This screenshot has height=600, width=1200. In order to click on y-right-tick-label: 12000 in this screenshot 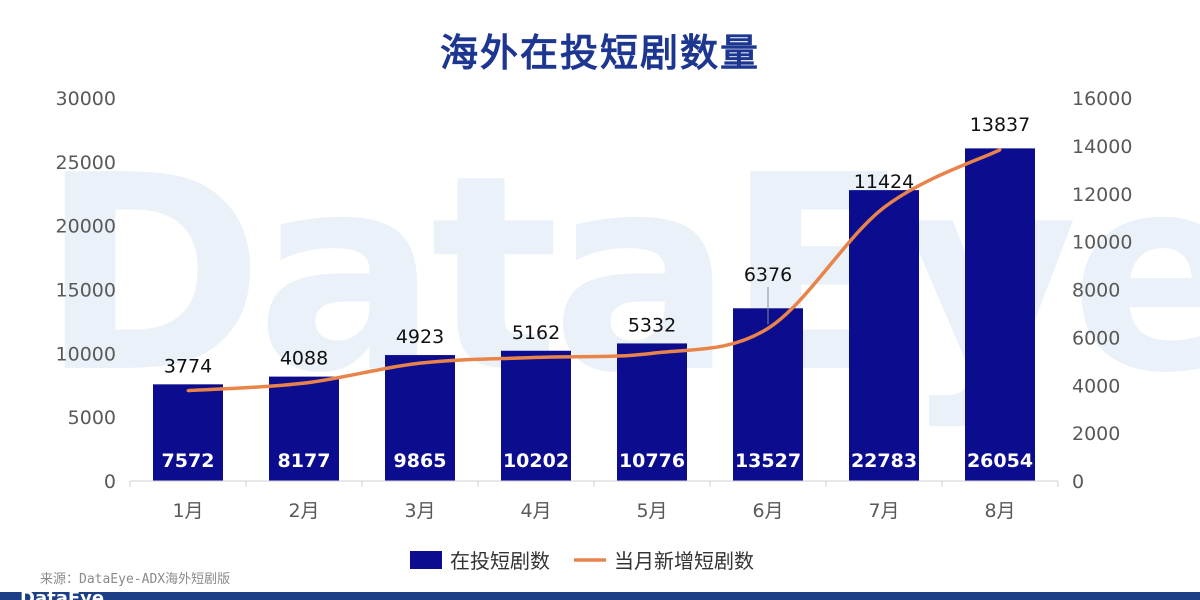, I will do `click(1102, 195)`.